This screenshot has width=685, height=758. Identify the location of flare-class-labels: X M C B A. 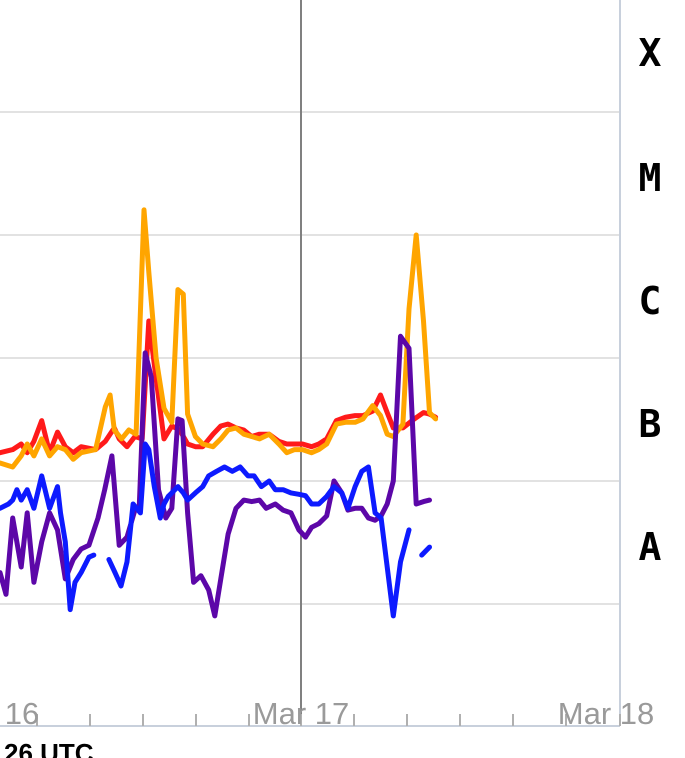
(650, 300).